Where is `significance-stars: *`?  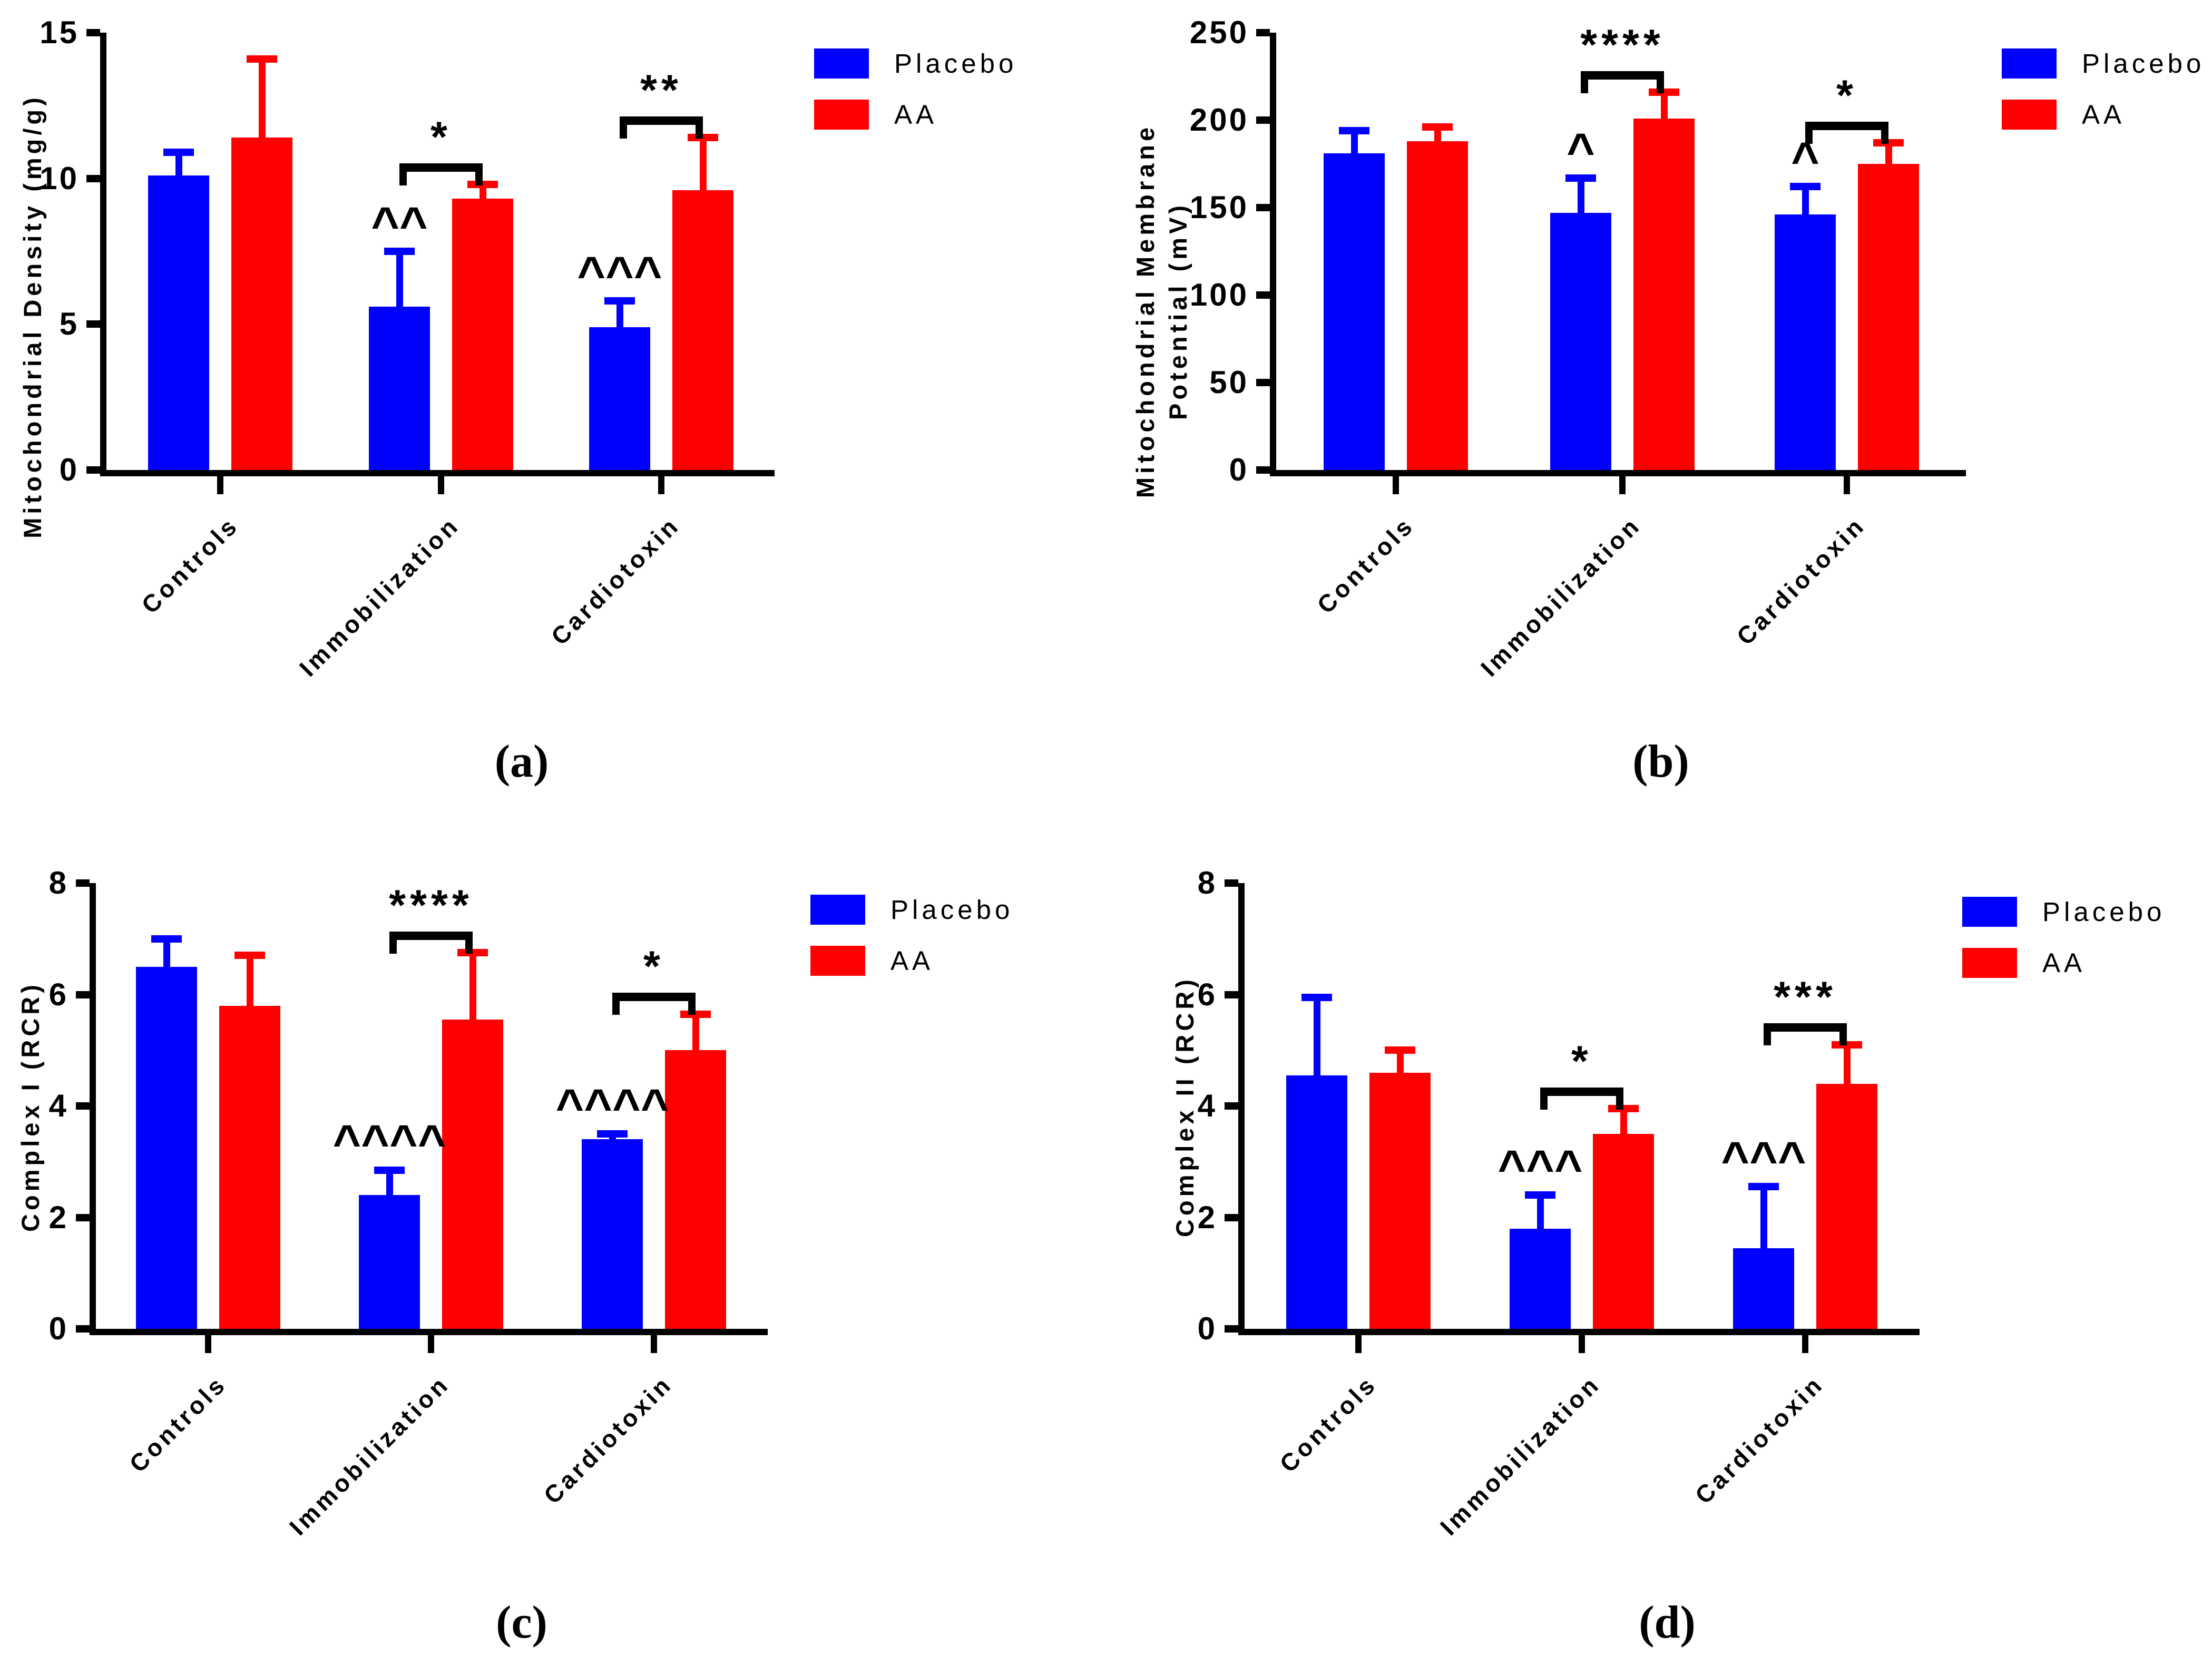
significance-stars: * is located at coordinates (1581, 1061).